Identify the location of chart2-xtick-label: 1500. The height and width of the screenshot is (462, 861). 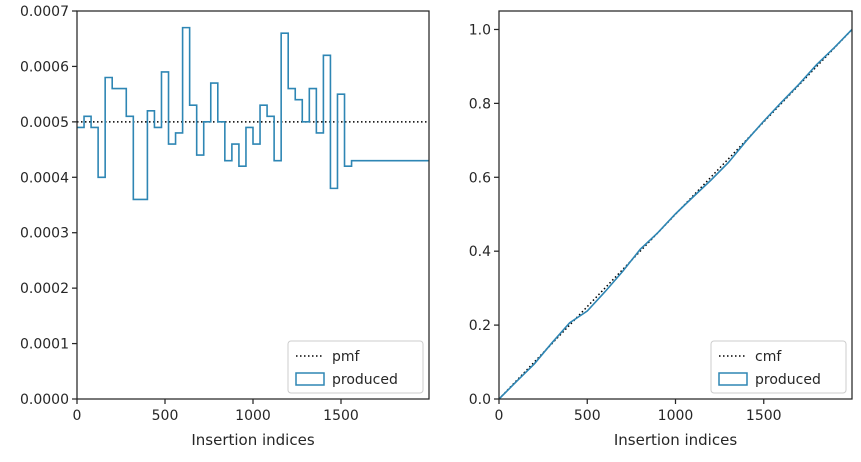
(764, 416).